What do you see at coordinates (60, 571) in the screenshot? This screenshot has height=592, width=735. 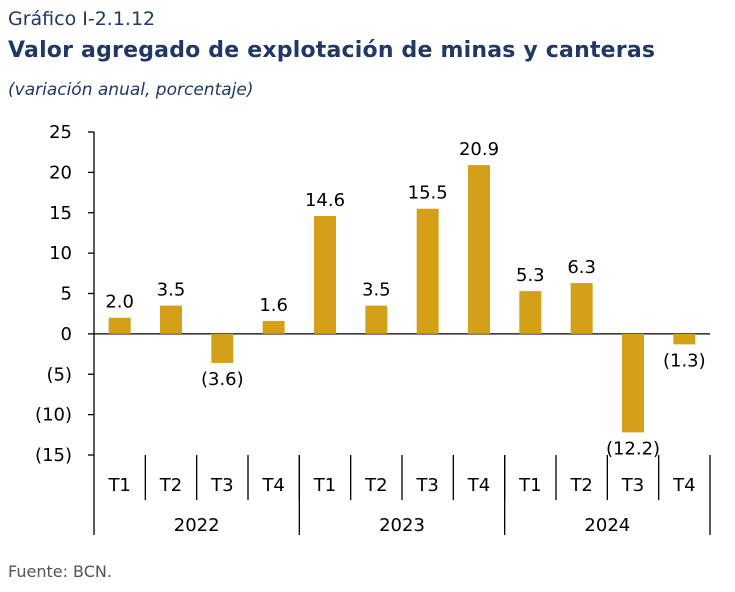 I see `source-note: Fuente: BCN.` at bounding box center [60, 571].